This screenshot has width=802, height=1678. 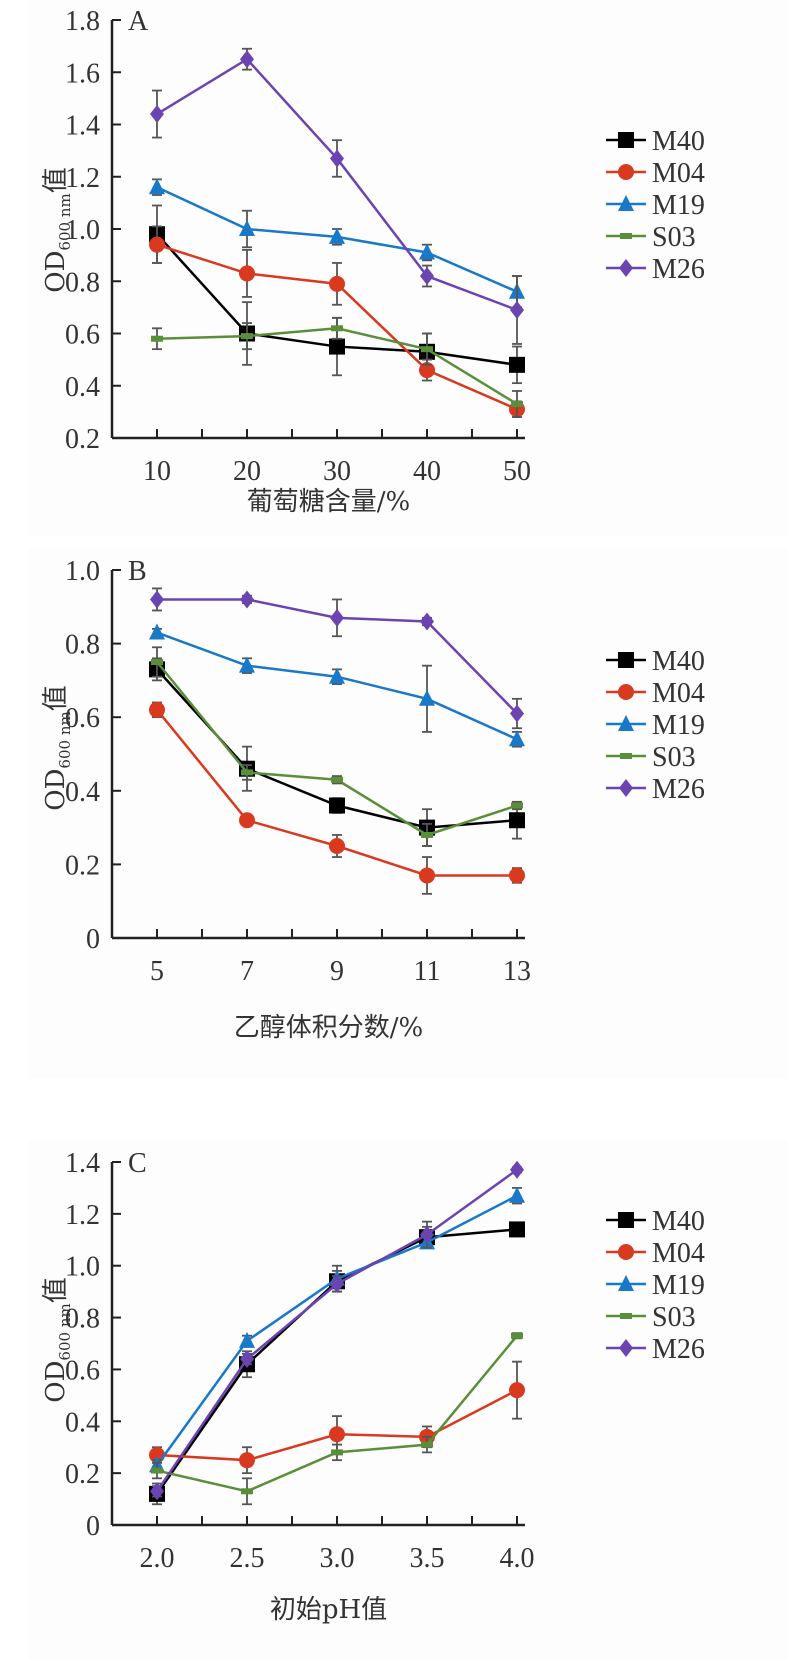 What do you see at coordinates (247, 971) in the screenshot?
I see `x-tick-label: 7` at bounding box center [247, 971].